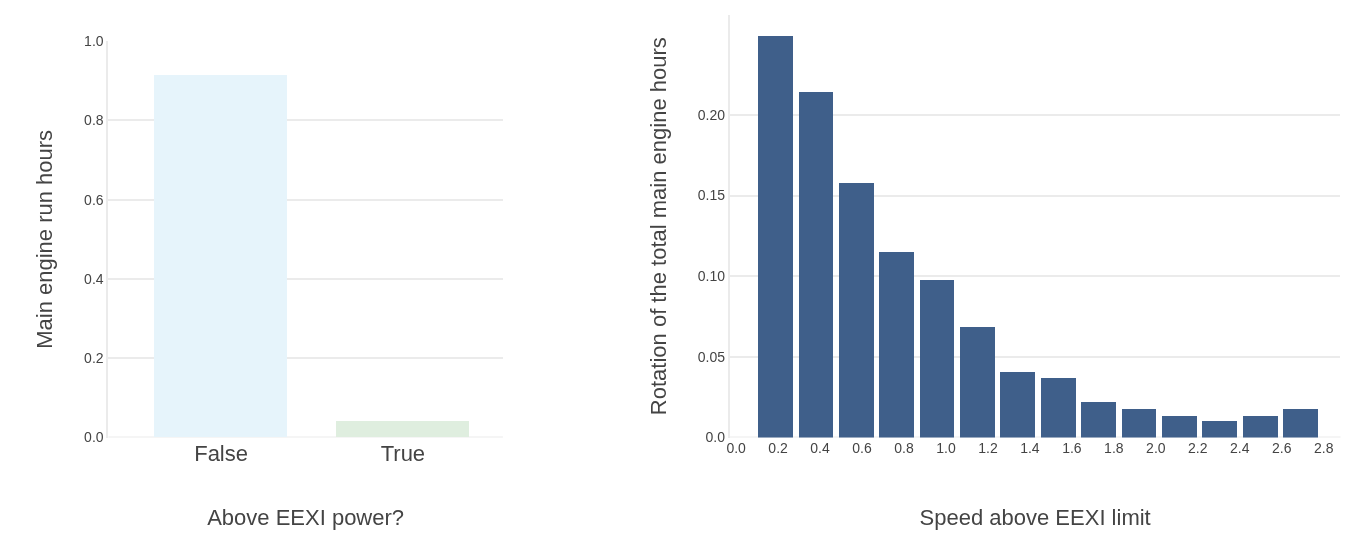 This screenshot has height=543, width=1354. I want to click on x-tick-label: 2.4, so click(1240, 447).